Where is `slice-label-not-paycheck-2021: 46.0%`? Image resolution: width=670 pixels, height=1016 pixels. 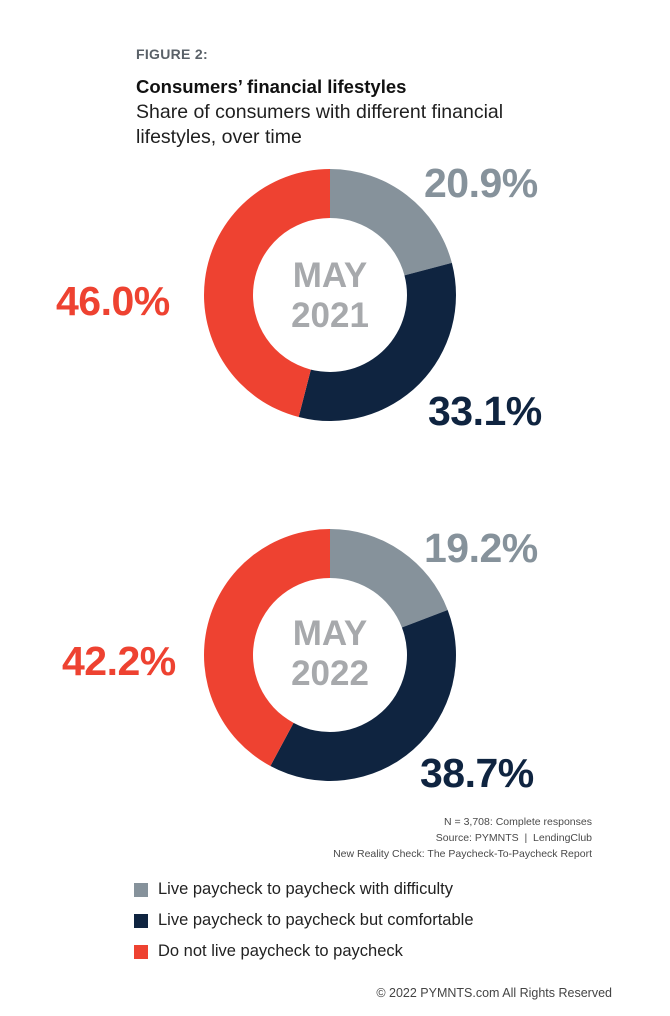
slice-label-not-paycheck-2021: 46.0% is located at coordinates (113, 301).